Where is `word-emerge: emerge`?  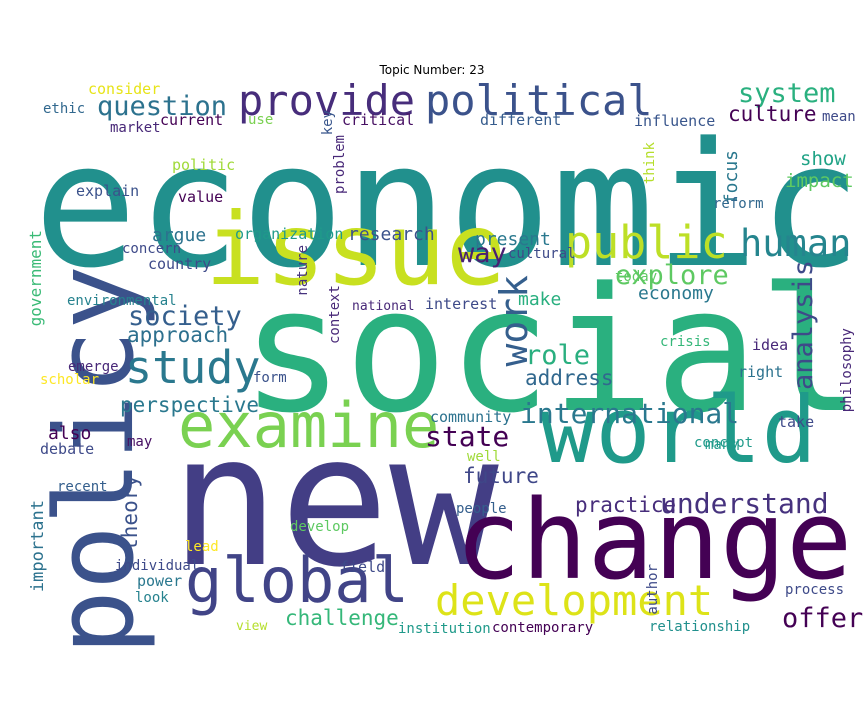 word-emerge: emerge is located at coordinates (93, 367).